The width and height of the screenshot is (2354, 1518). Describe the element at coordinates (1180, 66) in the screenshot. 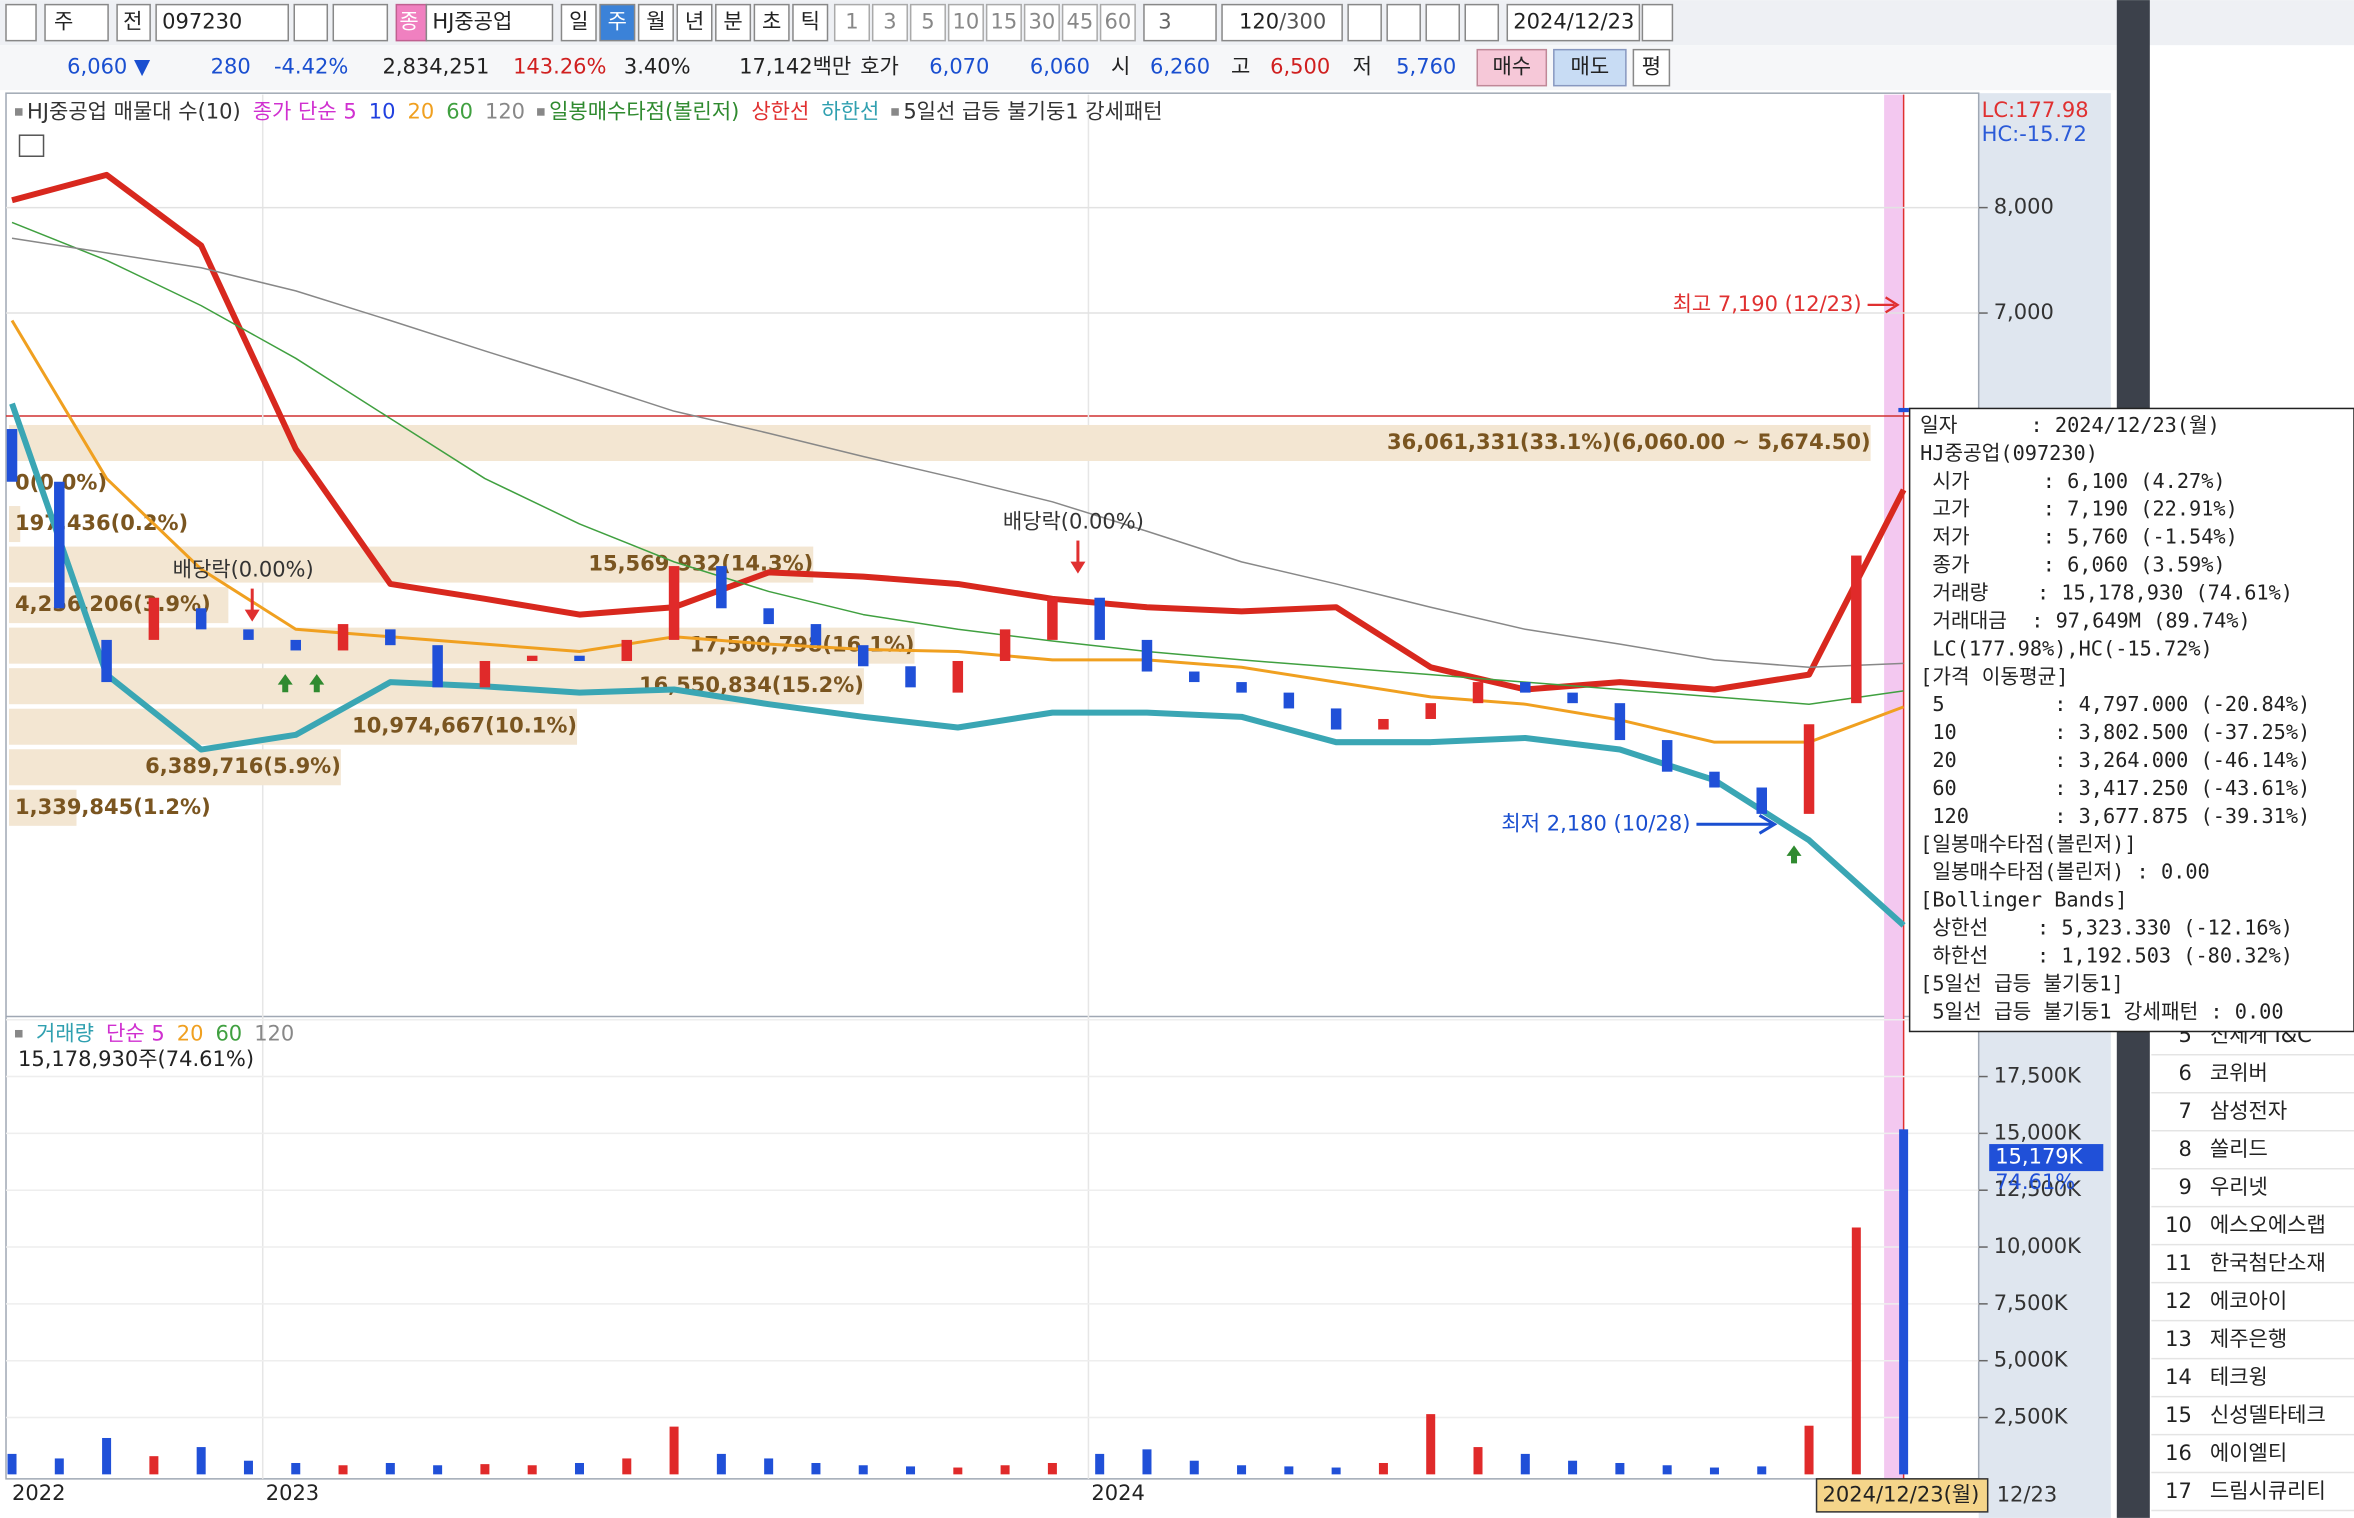

I see `quote-open: 6,260` at that location.